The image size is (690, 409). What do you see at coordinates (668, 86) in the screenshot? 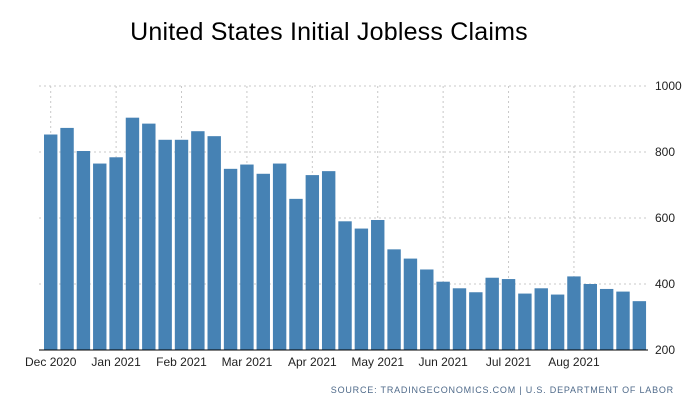
I see `y-tick-label: 1000` at bounding box center [668, 86].